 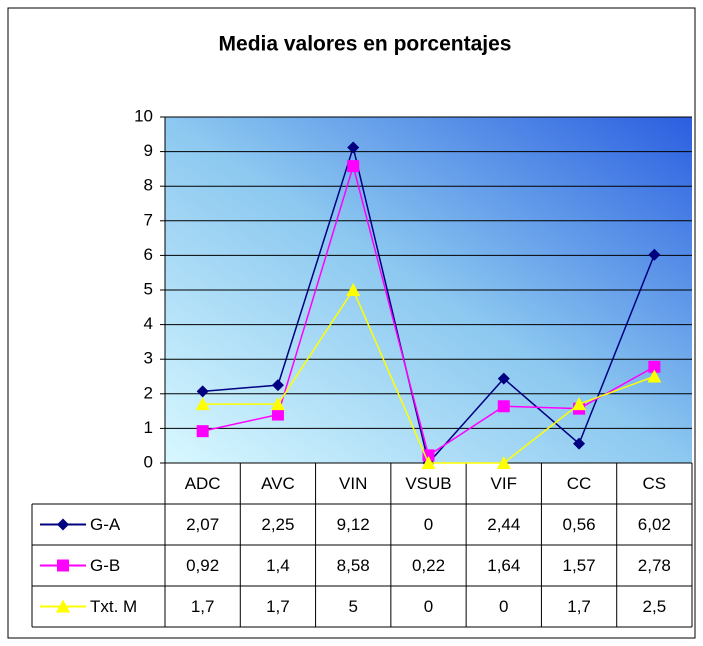 What do you see at coordinates (148, 461) in the screenshot?
I see `y-tick-label: 0` at bounding box center [148, 461].